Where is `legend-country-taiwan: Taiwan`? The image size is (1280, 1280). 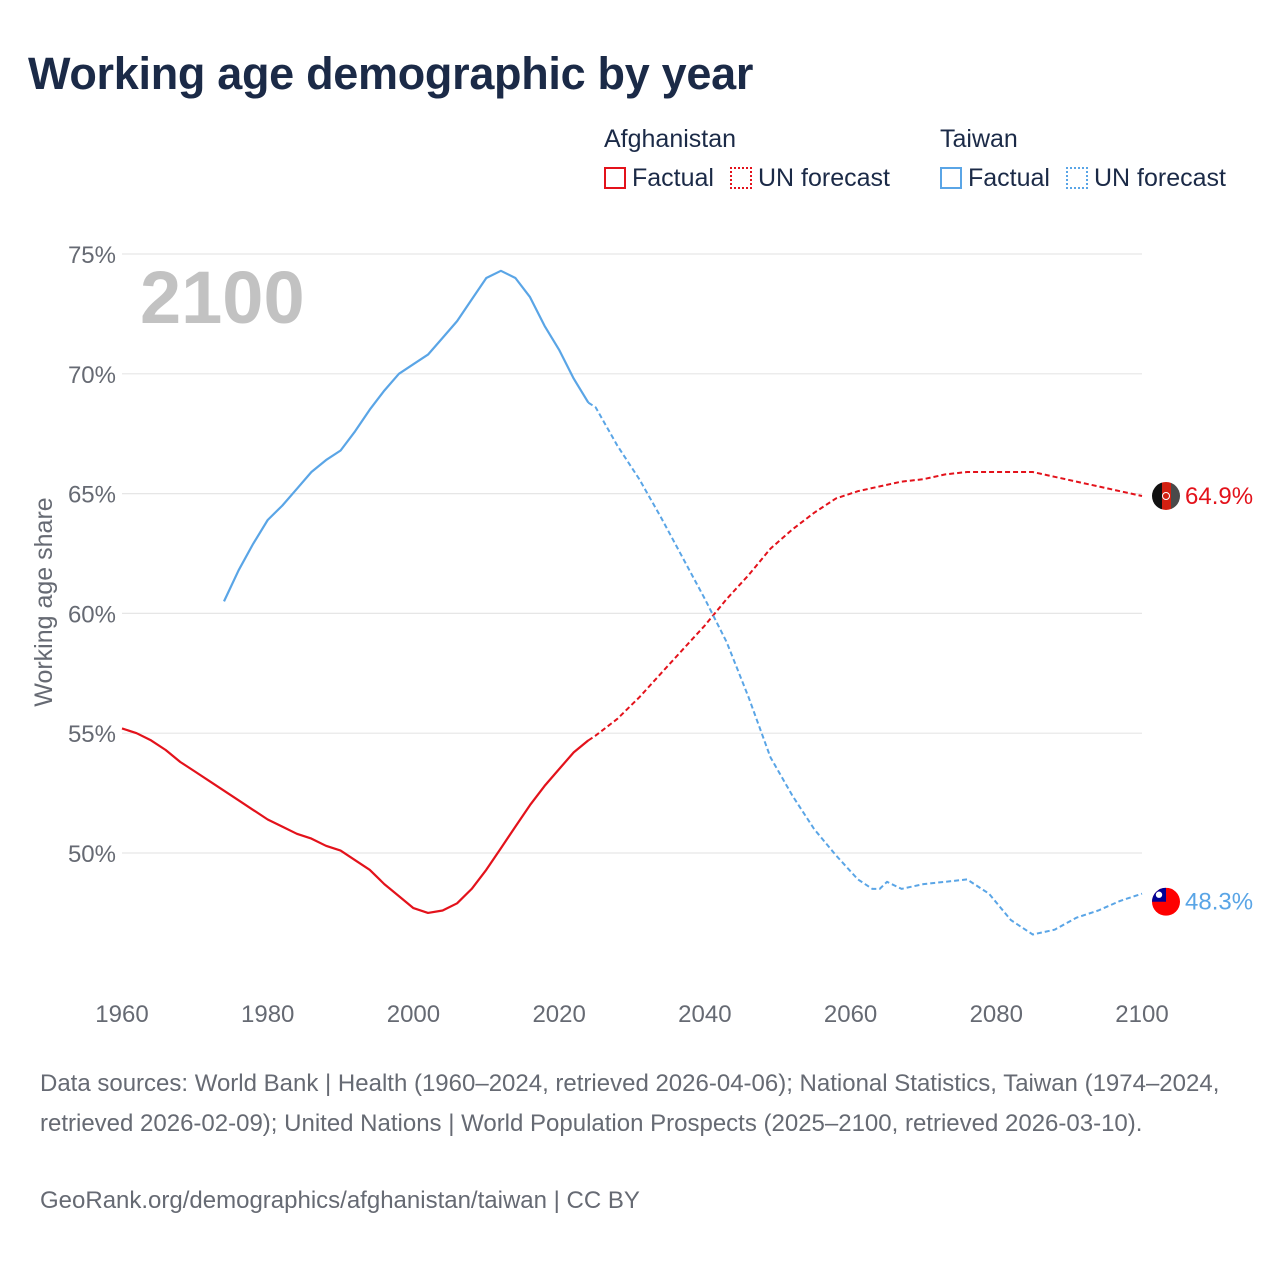
legend-country-taiwan: Taiwan is located at coordinates (979, 139).